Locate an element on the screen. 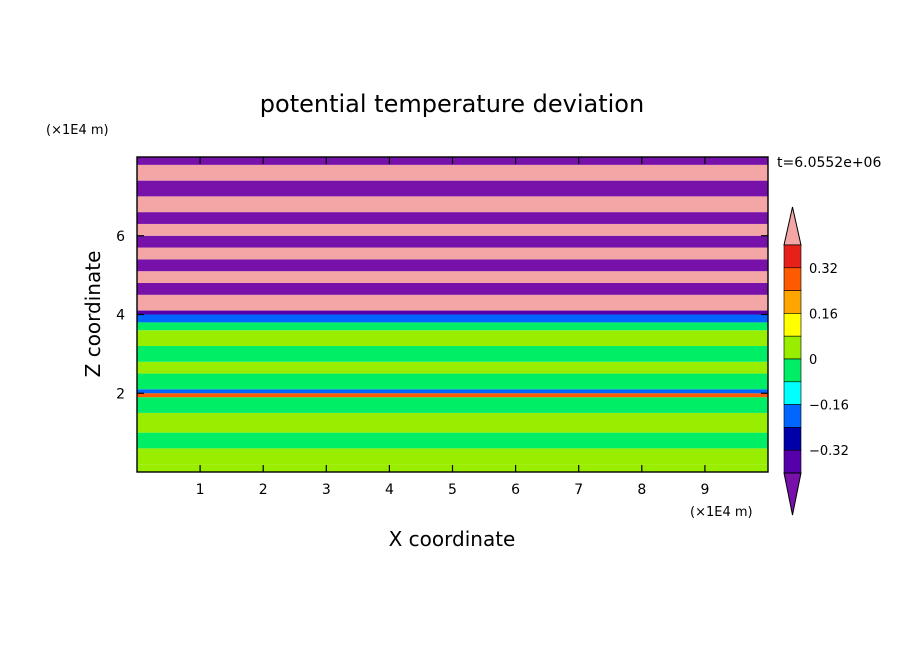 The image size is (904, 654). x-tick-label: 4 is located at coordinates (389, 490).